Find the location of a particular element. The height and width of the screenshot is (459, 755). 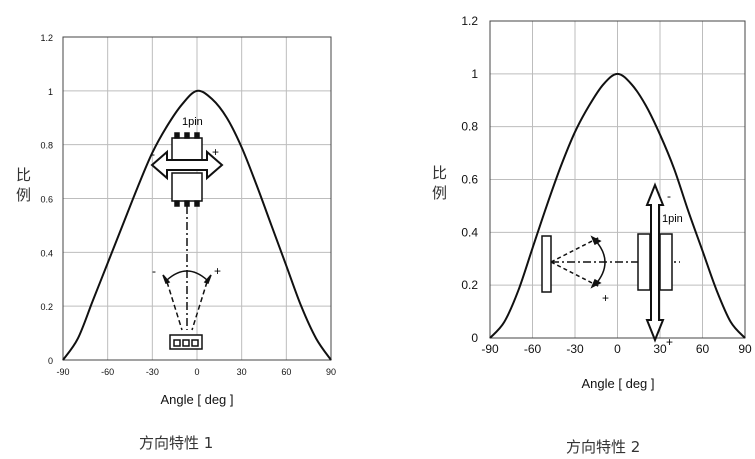

double-arrow-horizontal is located at coordinates (187, 165).